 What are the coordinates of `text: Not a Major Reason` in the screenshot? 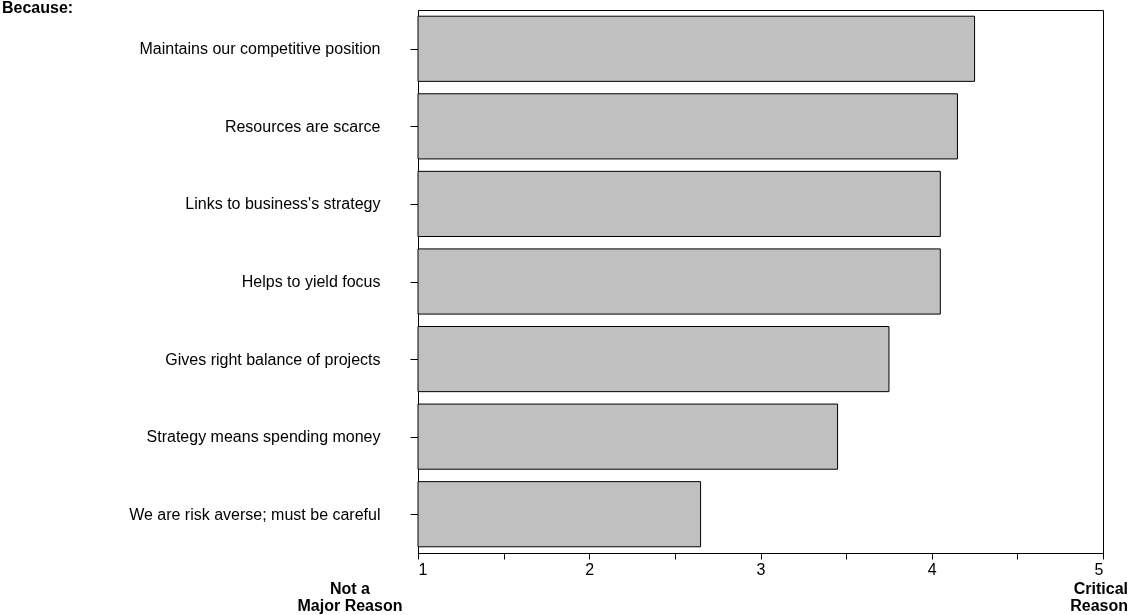 It's located at (350, 597).